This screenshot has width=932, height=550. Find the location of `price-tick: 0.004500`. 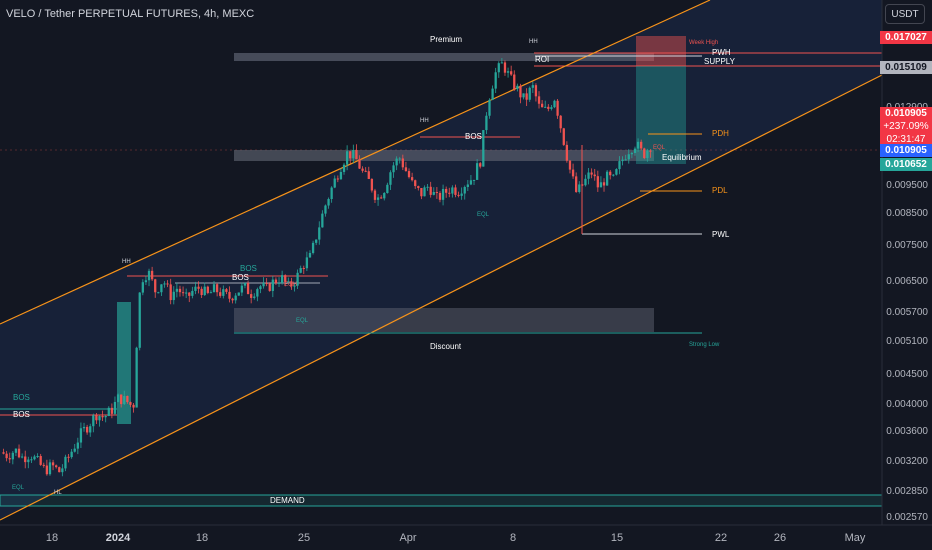

price-tick: 0.004500 is located at coordinates (907, 374).